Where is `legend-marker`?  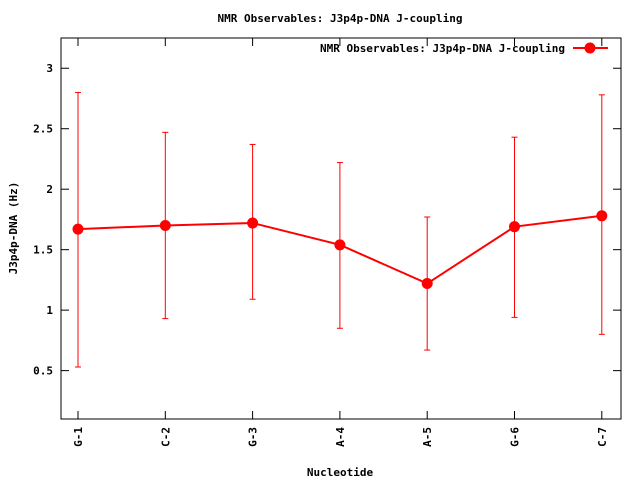
legend-marker is located at coordinates (590, 48).